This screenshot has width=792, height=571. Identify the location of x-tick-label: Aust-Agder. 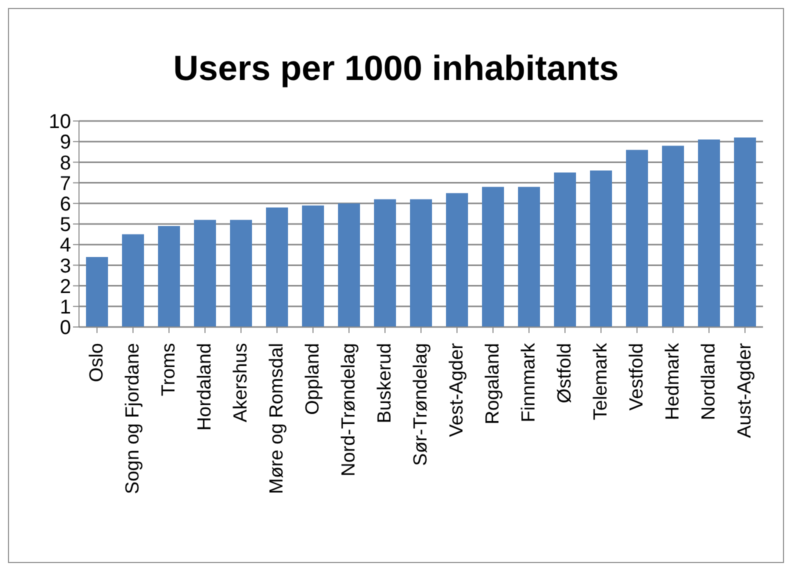
(745, 390).